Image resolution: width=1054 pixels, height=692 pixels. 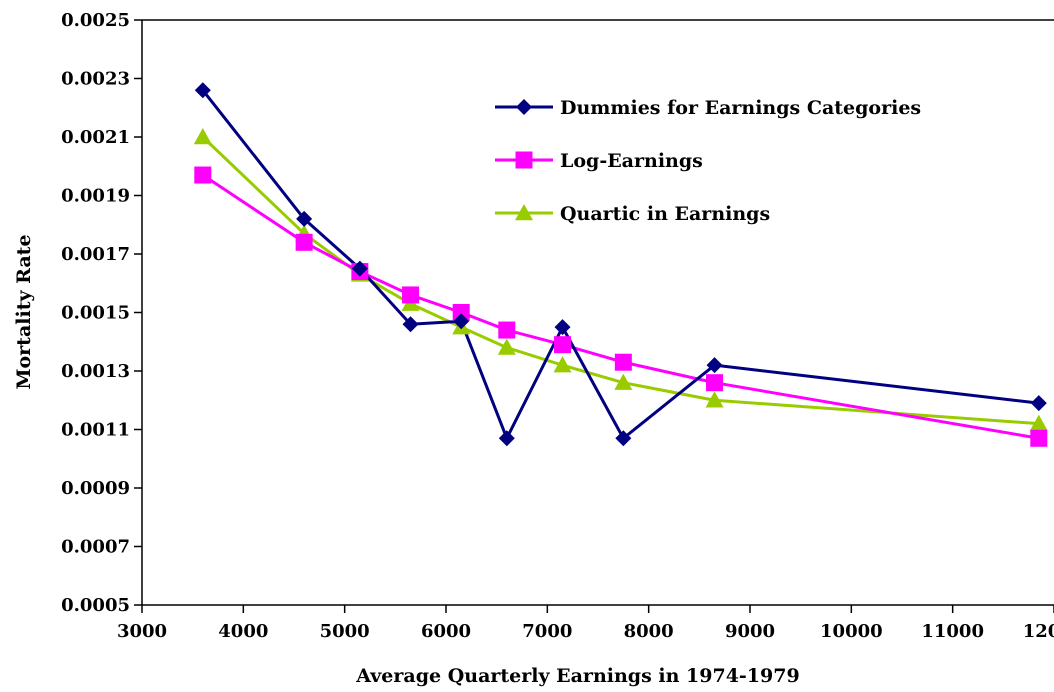 I want to click on legend-label-0: Dummies for Earnings Categories, so click(x=740, y=108).